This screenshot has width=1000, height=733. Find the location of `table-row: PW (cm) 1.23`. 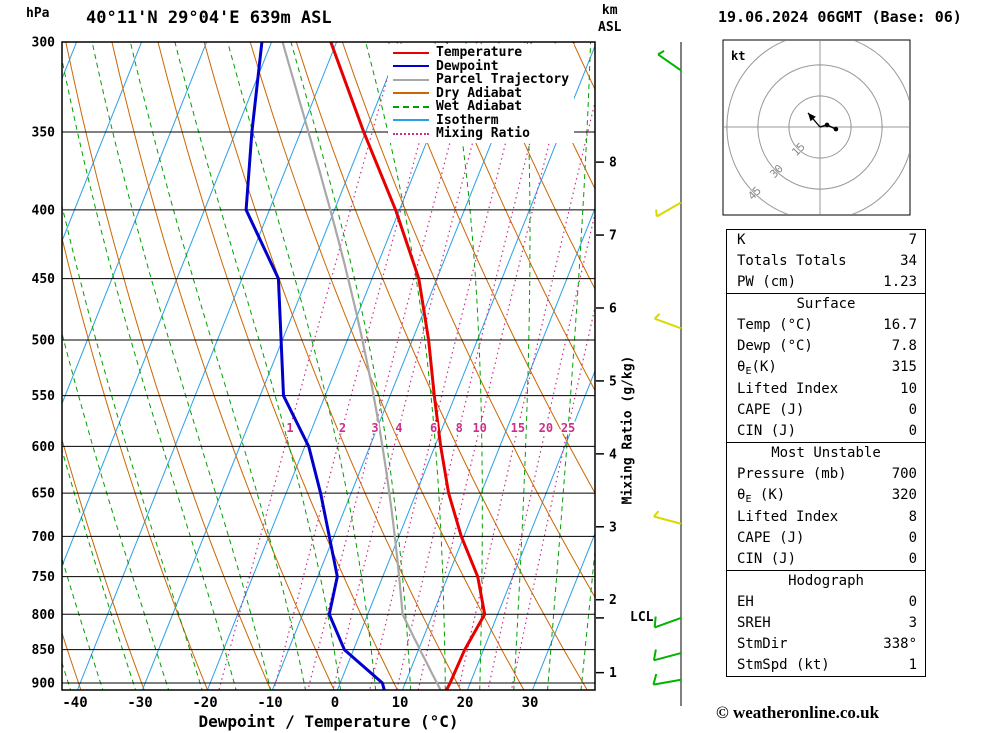

table-row: PW (cm) 1.23 is located at coordinates (826, 282).